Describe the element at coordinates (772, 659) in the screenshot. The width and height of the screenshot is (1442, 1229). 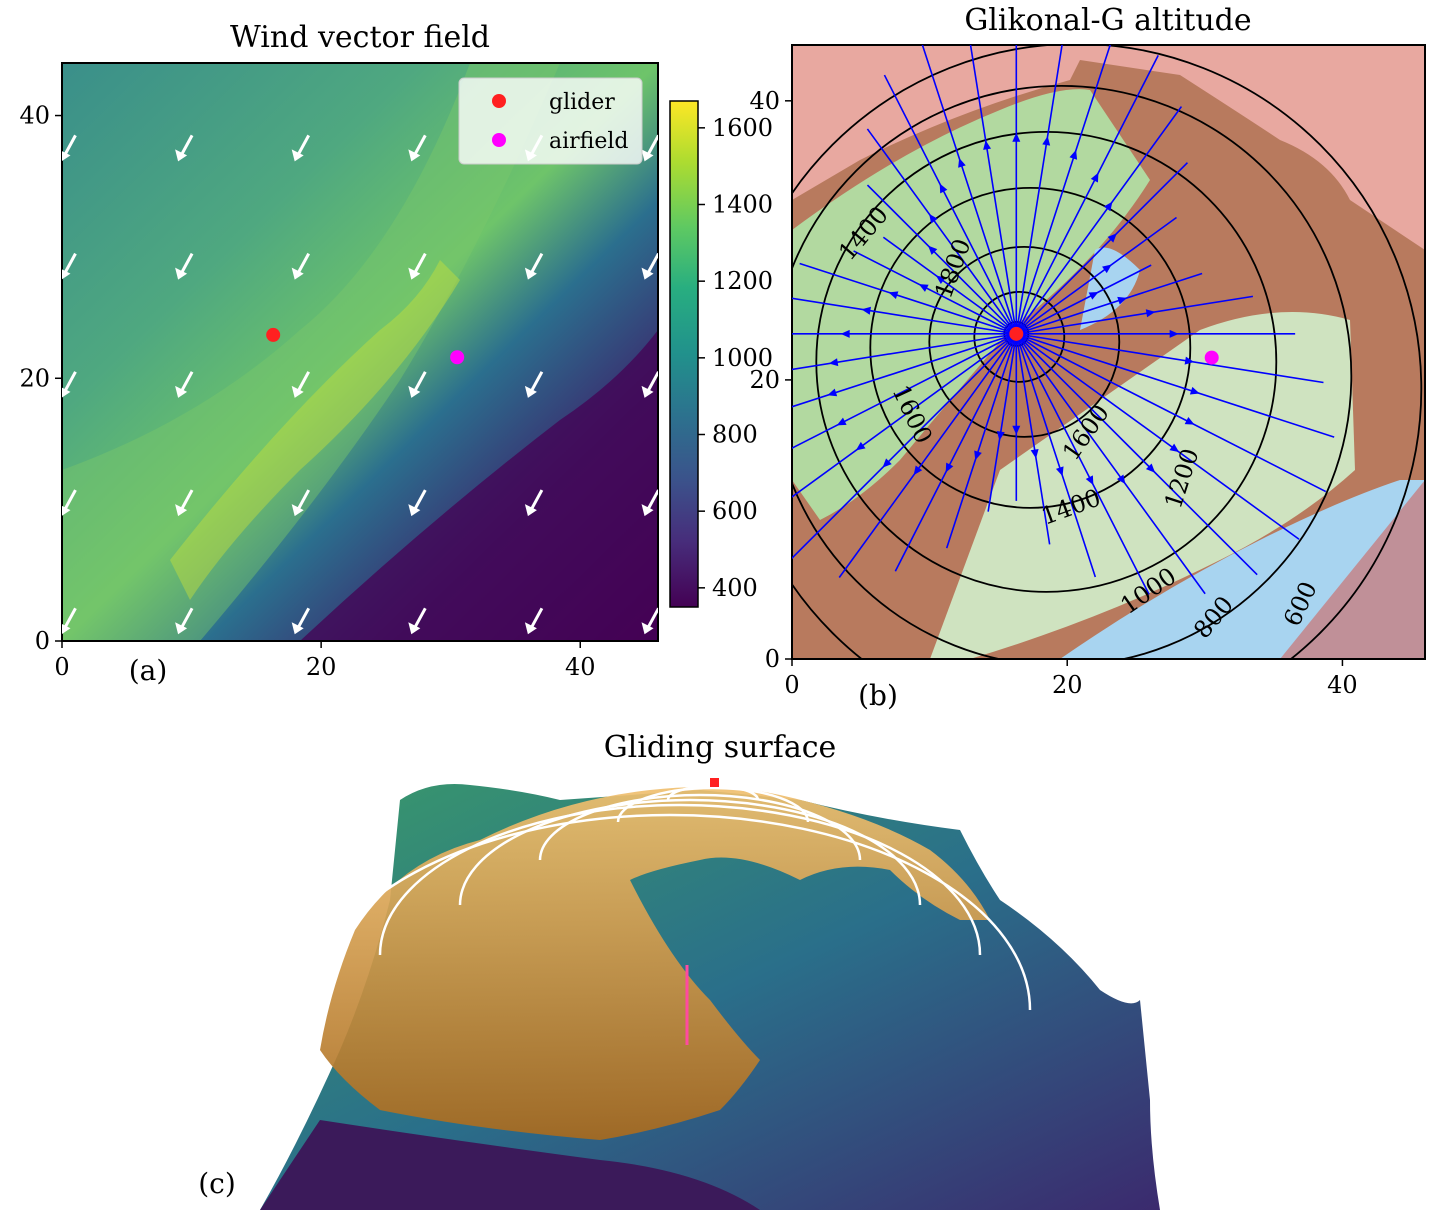
I see `y-tick-label: 0` at that location.